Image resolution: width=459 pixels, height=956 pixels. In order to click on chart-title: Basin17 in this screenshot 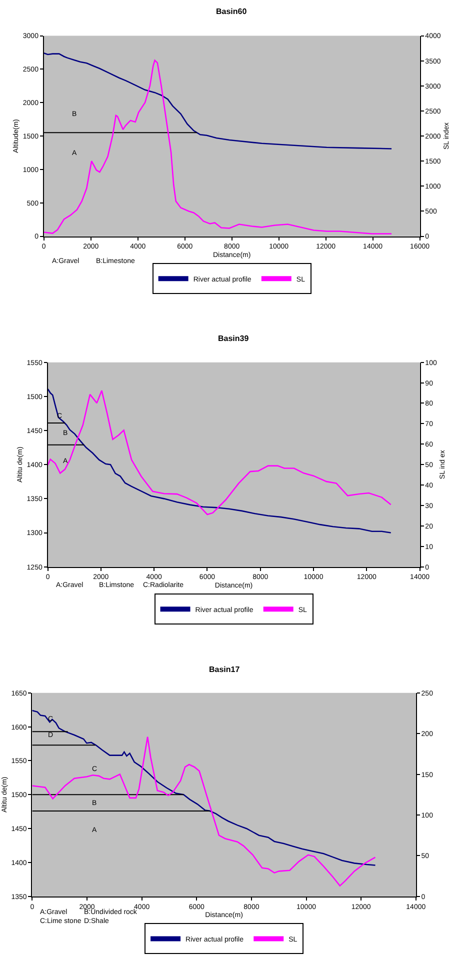, I will do `click(224, 669)`.